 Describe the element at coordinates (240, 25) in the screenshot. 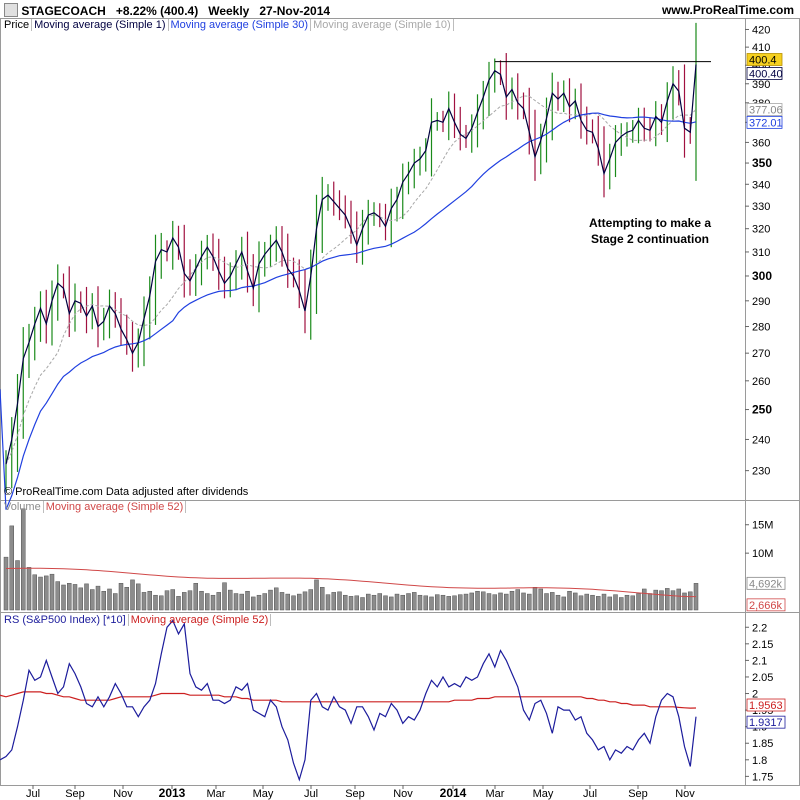

I see `legend-ma30: Moving average (Simple 30)` at that location.